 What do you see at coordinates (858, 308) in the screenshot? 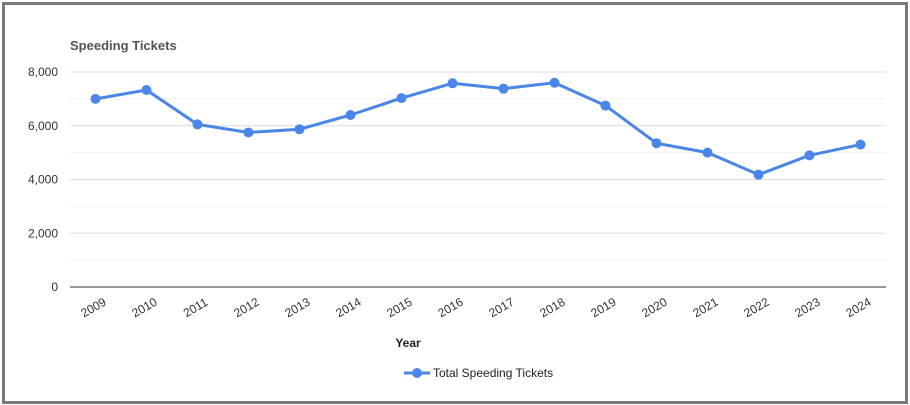
I see `x-tick-label: 2024` at bounding box center [858, 308].